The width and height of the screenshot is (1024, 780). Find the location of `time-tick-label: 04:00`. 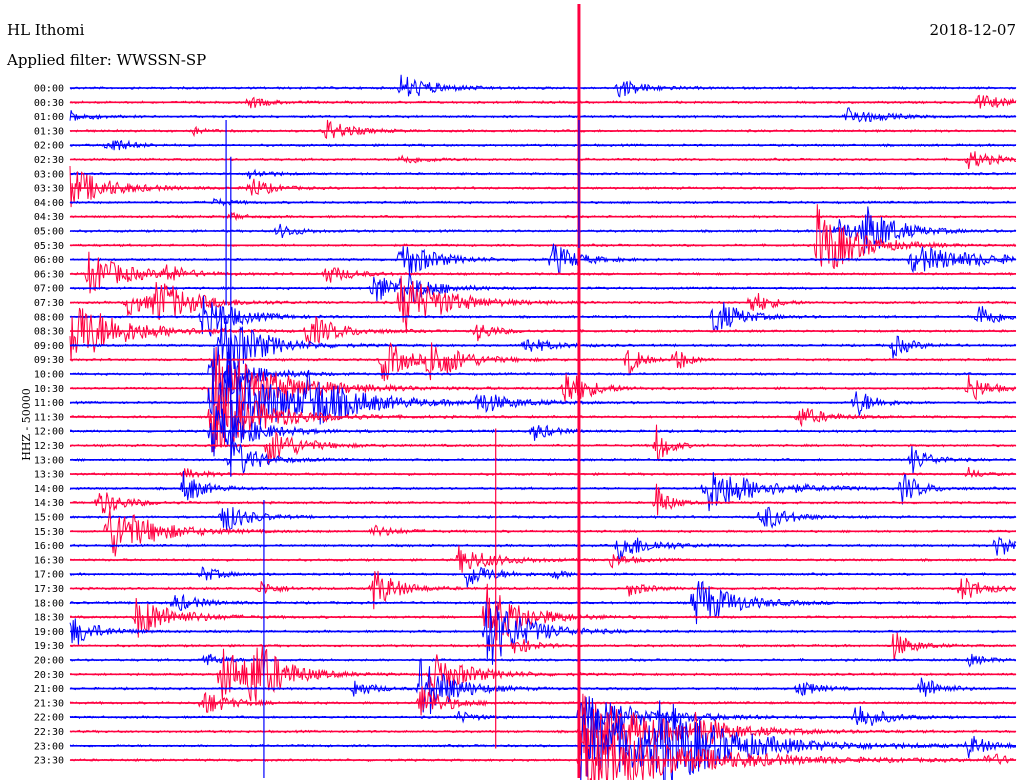

time-tick-label: 04:00 is located at coordinates (49, 203).